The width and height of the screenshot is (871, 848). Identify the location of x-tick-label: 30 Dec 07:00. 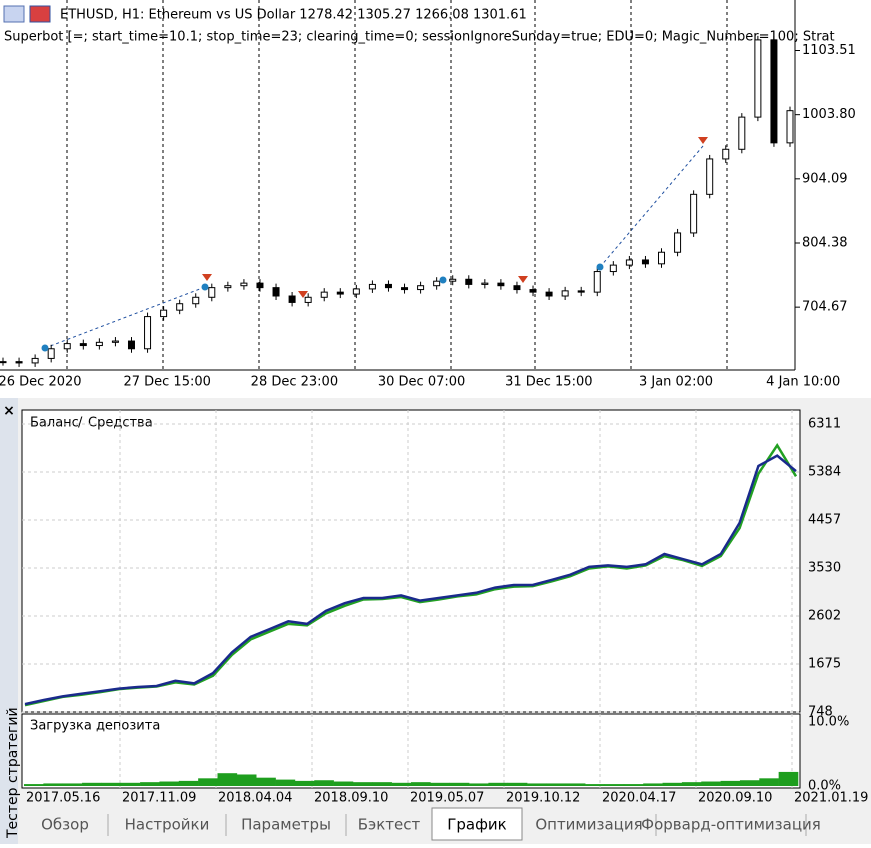
(421, 382).